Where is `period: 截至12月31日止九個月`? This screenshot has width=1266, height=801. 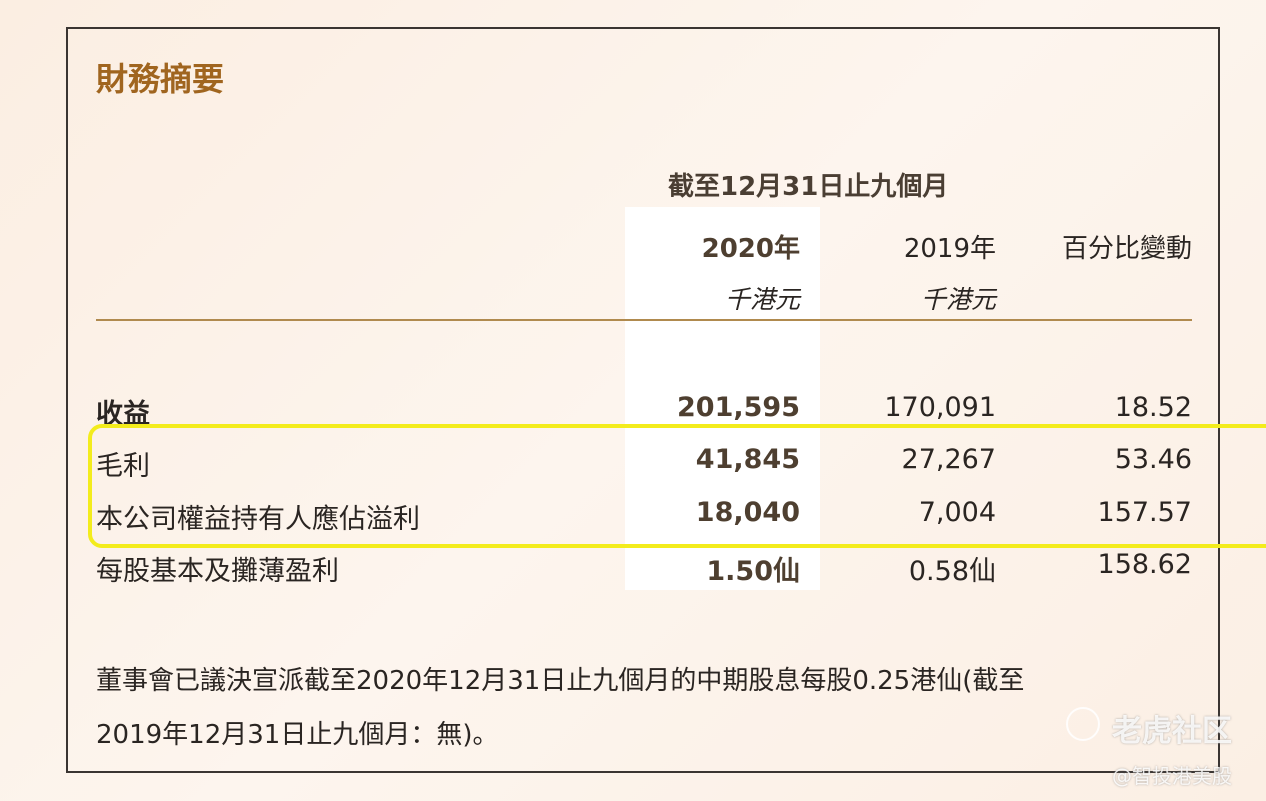 period: 截至12月31日止九個月 is located at coordinates (808, 187).